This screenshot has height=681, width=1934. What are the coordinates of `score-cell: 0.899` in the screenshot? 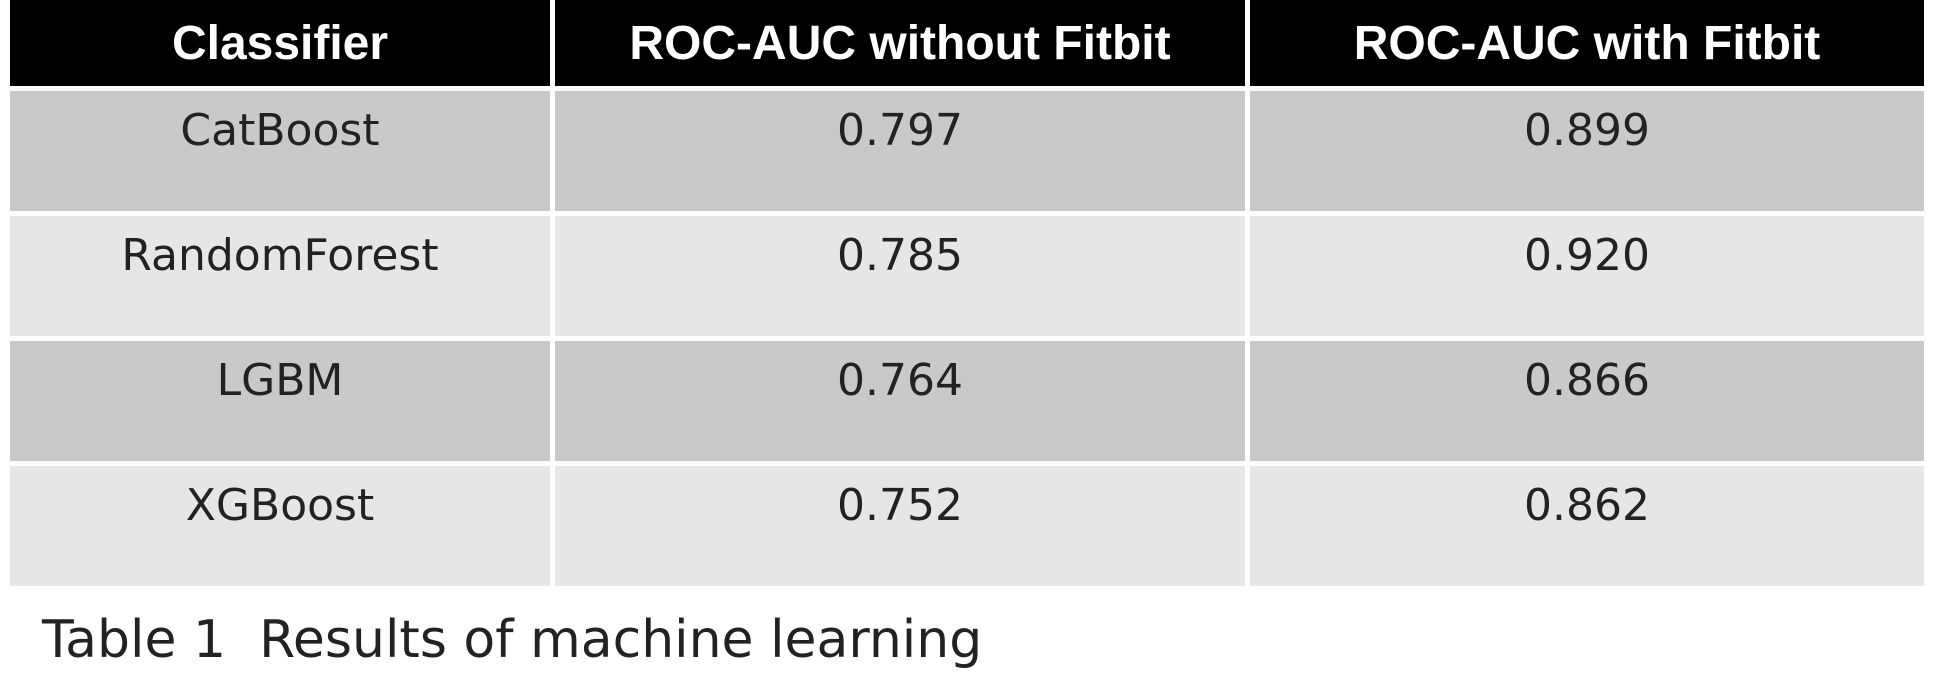 It's located at (1587, 151).